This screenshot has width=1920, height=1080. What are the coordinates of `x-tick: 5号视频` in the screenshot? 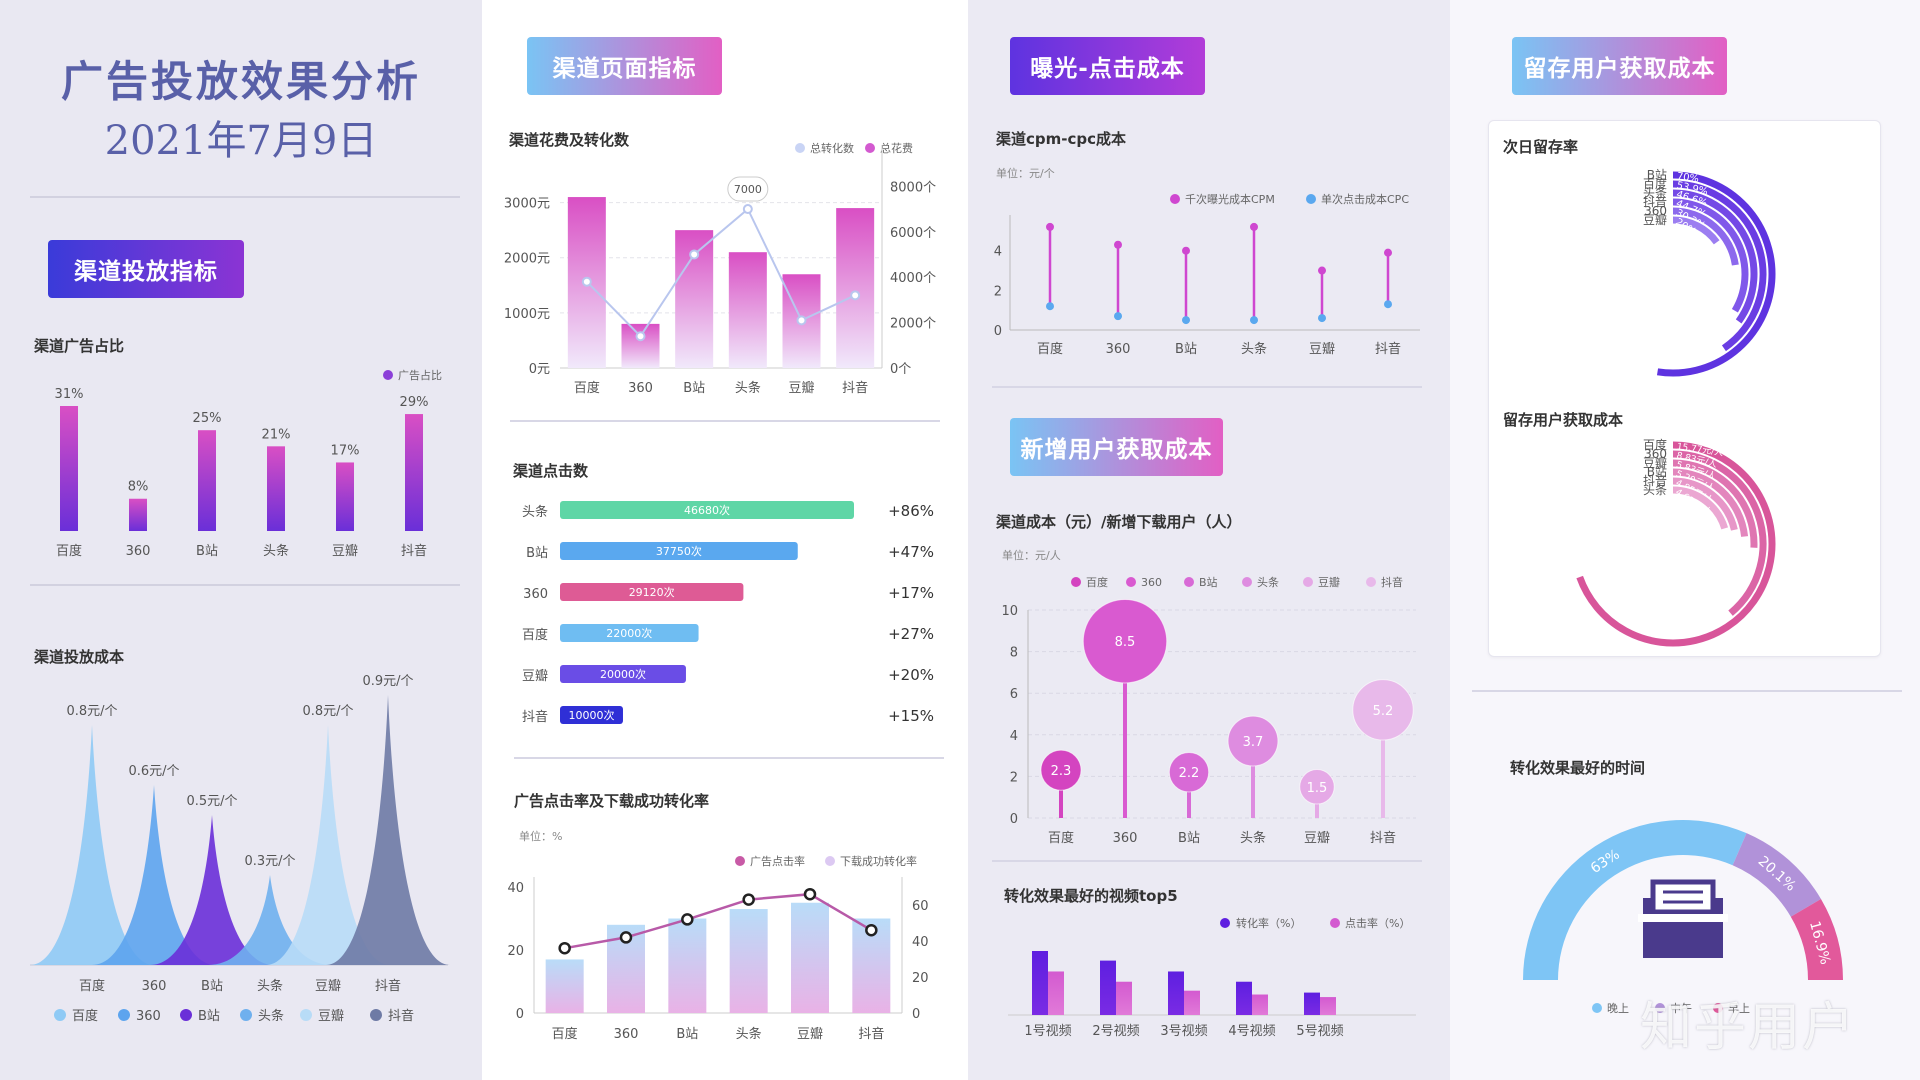 It's located at (1319, 1031).